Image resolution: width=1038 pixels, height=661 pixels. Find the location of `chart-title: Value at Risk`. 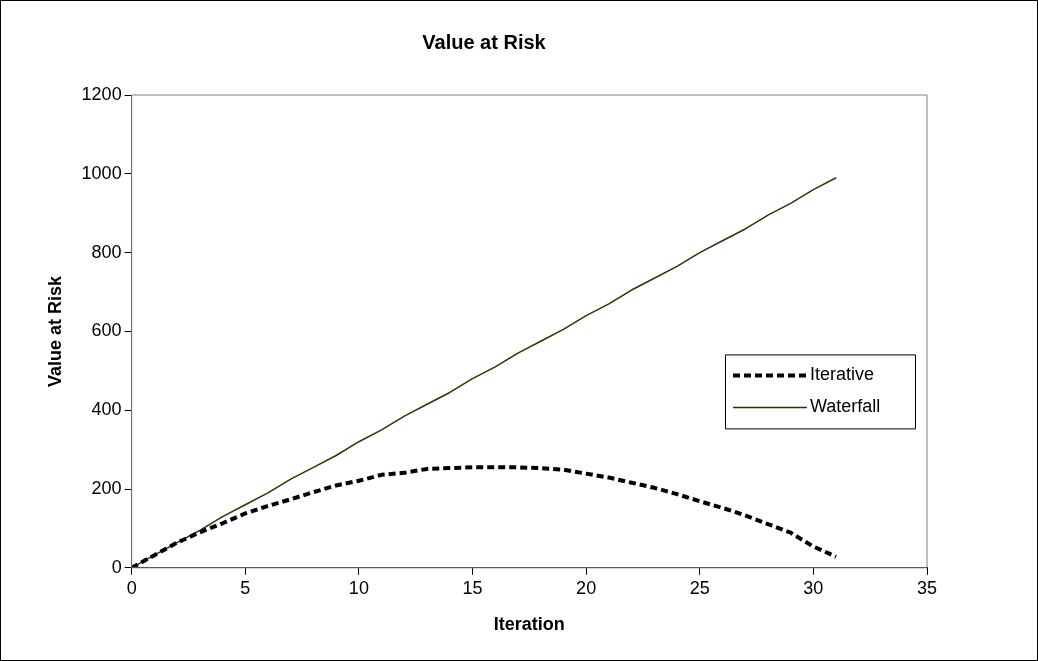

chart-title: Value at Risk is located at coordinates (484, 41).